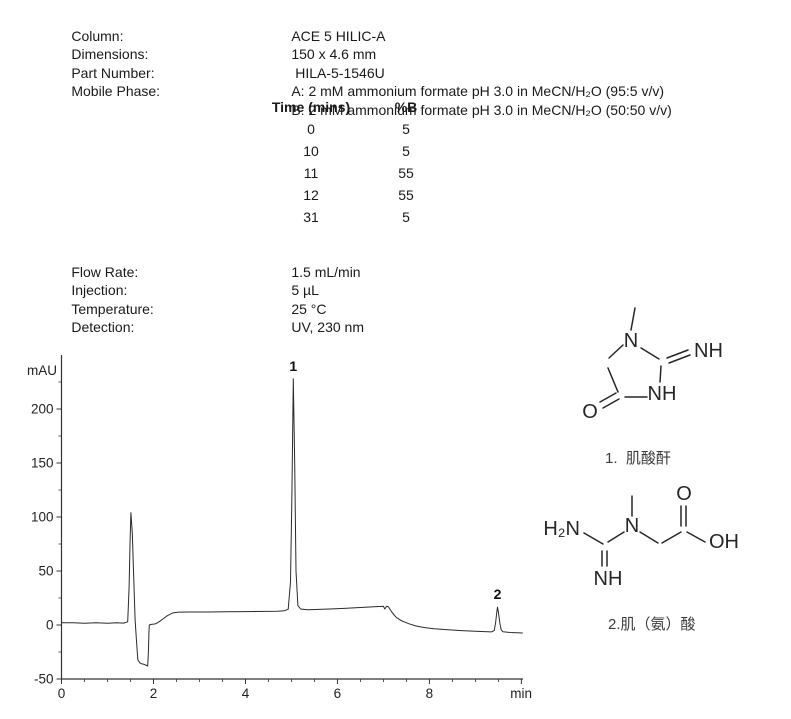 This screenshot has width=791, height=719. Describe the element at coordinates (346, 152) in the screenshot. I see `gradient-row: 10 5` at that location.